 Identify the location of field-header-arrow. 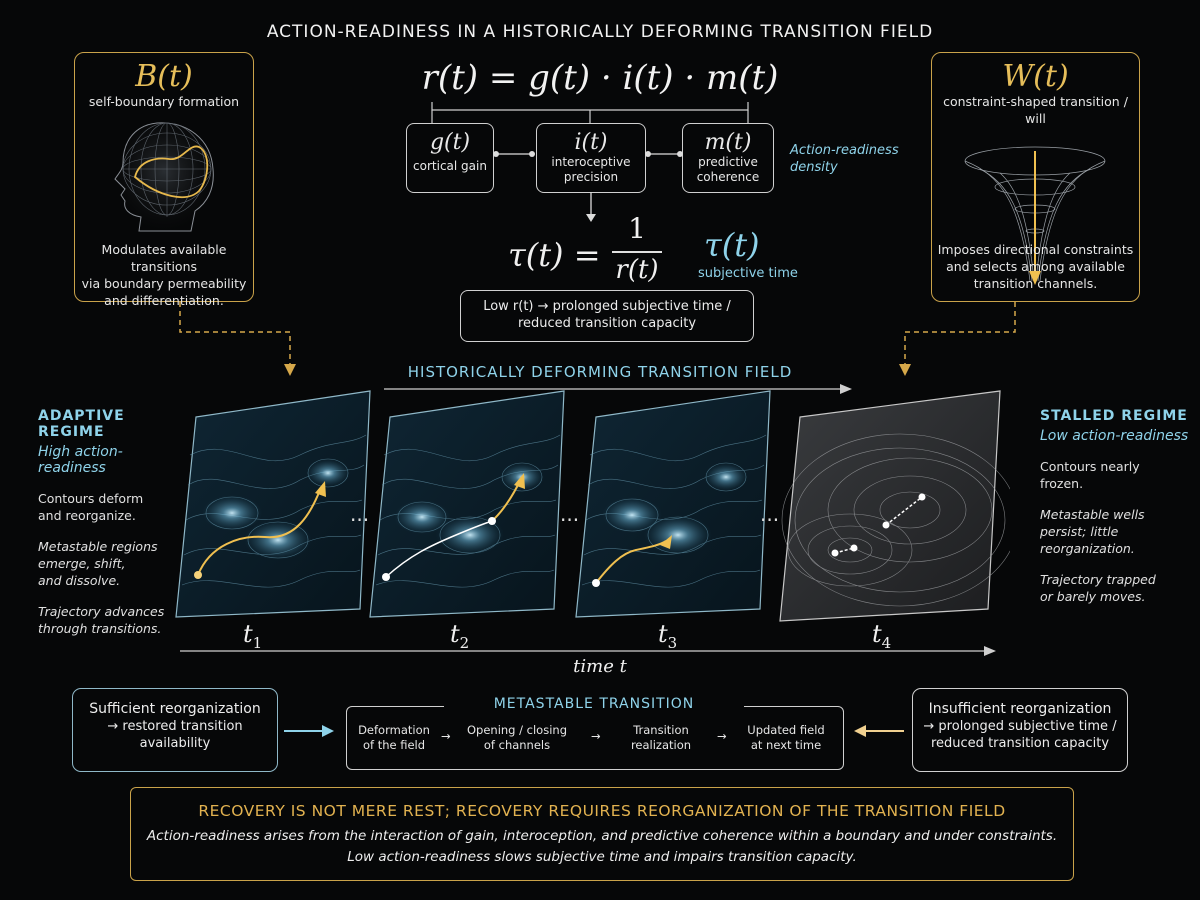
(618, 389).